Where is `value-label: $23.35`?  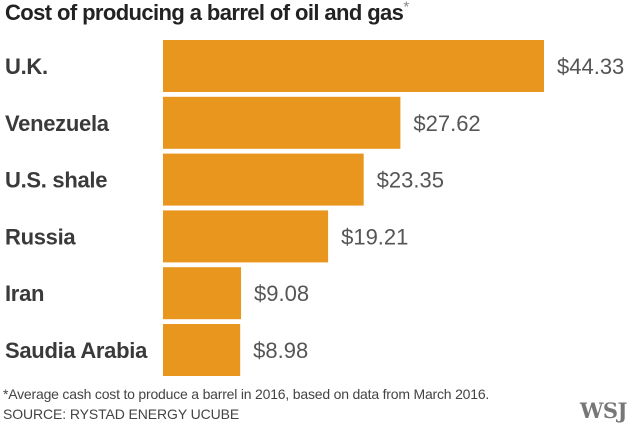 value-label: $23.35 is located at coordinates (410, 180).